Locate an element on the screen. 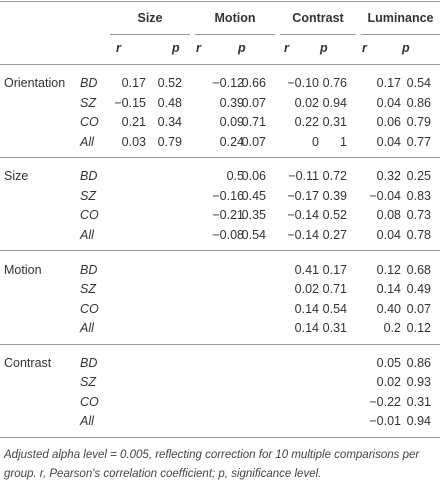 The image size is (440, 486). cell: −0.14 is located at coordinates (303, 234).